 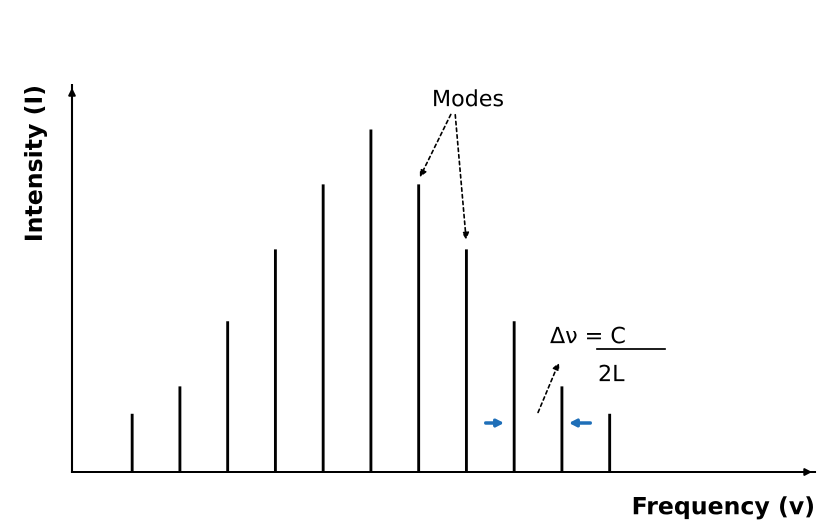 I want to click on y-axis-title: Intensity (I), so click(x=35, y=163).